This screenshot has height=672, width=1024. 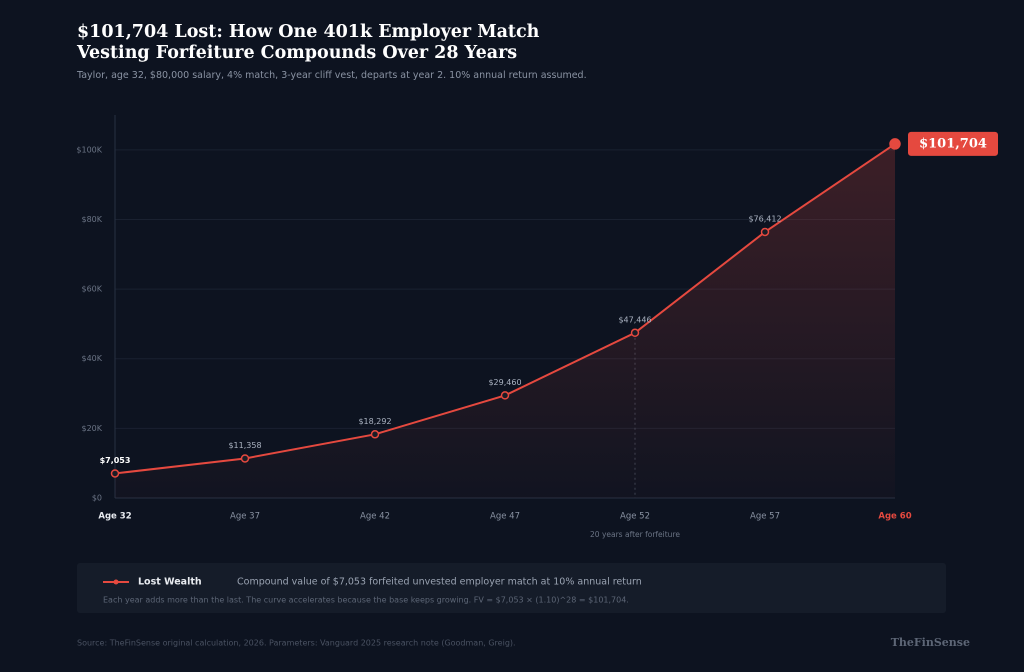 What do you see at coordinates (894, 517) in the screenshot?
I see `x-tick-label: Age 60` at bounding box center [894, 517].